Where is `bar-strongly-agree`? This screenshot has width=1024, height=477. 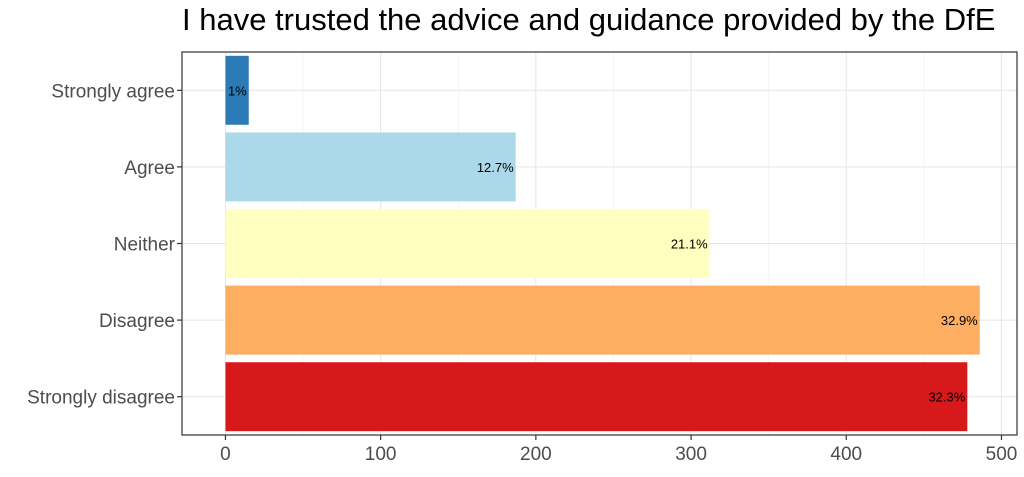 bar-strongly-agree is located at coordinates (237, 90).